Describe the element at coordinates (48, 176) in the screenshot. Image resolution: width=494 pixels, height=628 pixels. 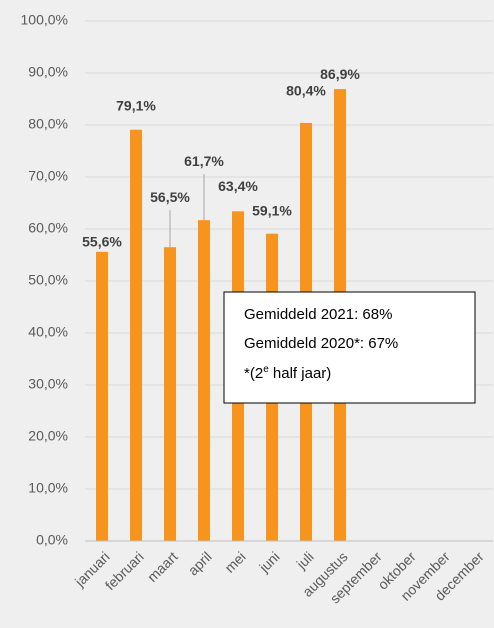
I see `y-tick-label: 70,0%` at that location.